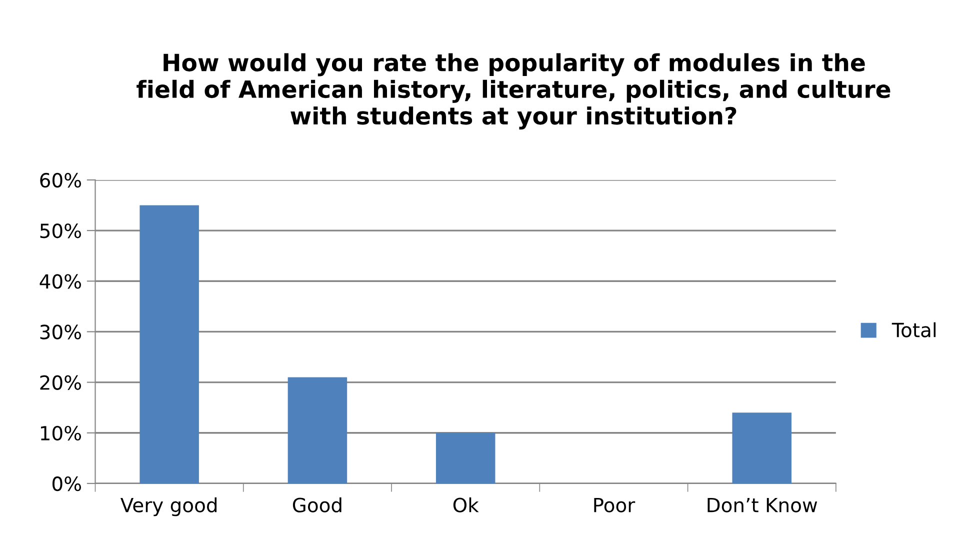  Describe the element at coordinates (60, 433) in the screenshot. I see `y-tick-label: 10%` at that location.